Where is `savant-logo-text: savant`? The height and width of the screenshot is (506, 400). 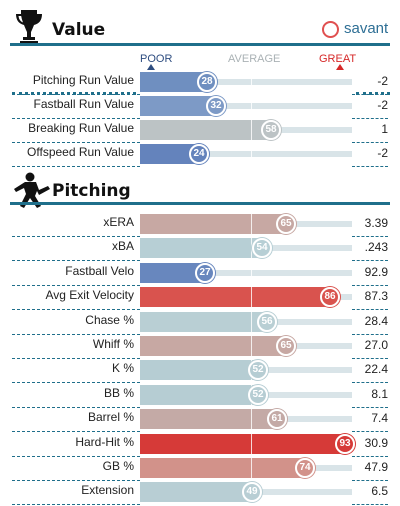
savant-logo-text: savant is located at coordinates (366, 28).